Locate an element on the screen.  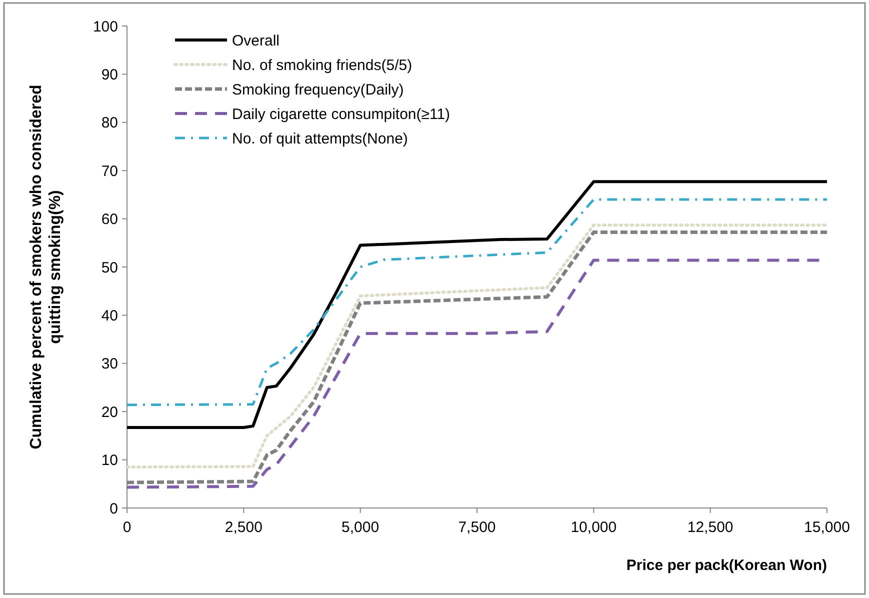
legend-label: No. of quit attempts(None) is located at coordinates (320, 139).